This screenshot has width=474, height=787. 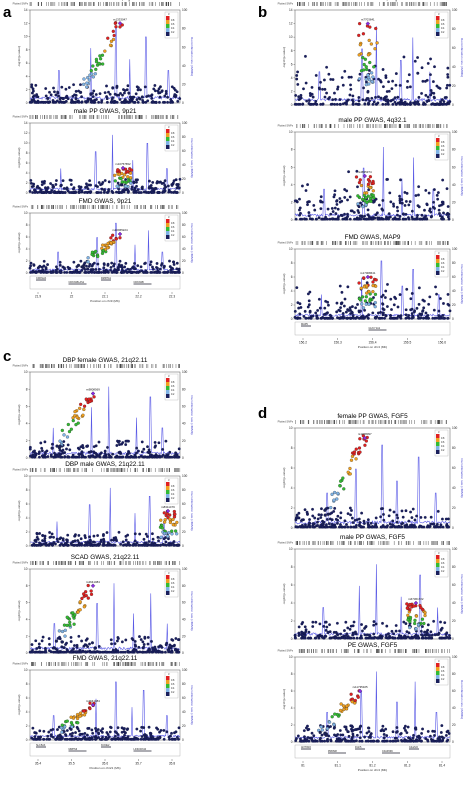 I want to click on snp-rug, so click(x=371, y=422).